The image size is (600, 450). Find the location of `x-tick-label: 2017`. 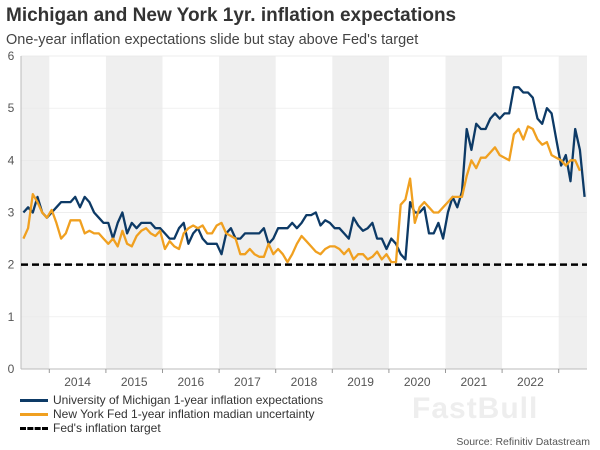

x-tick-label: 2017 is located at coordinates (247, 382).